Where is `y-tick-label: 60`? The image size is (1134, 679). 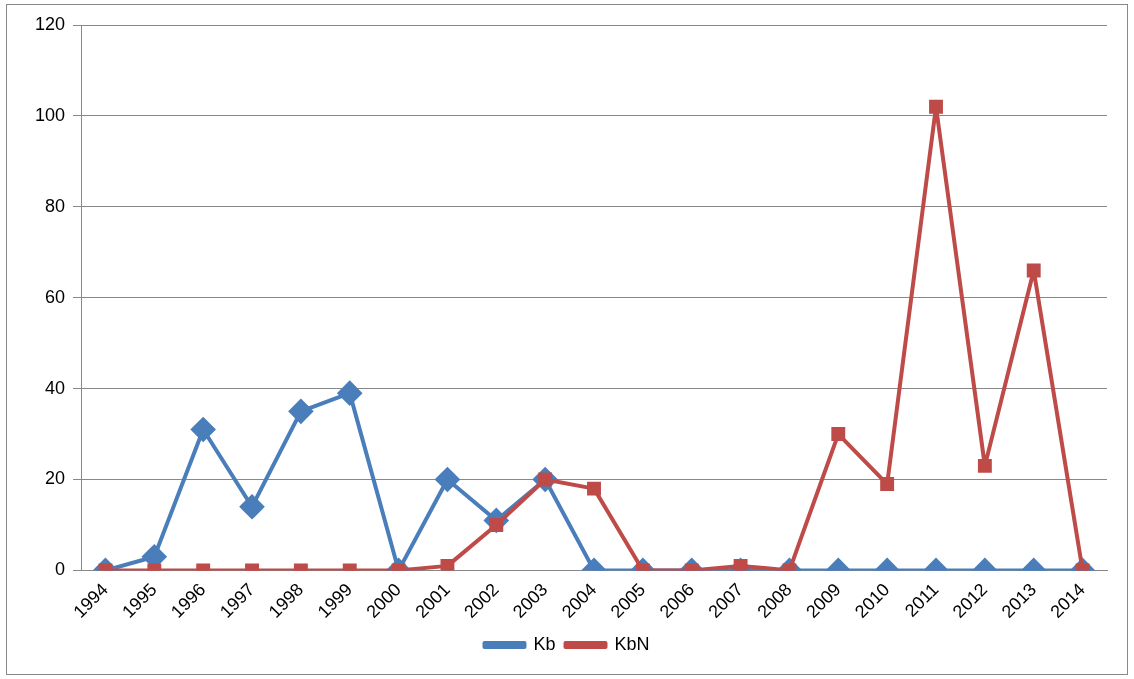
y-tick-label: 60 is located at coordinates (55, 296).